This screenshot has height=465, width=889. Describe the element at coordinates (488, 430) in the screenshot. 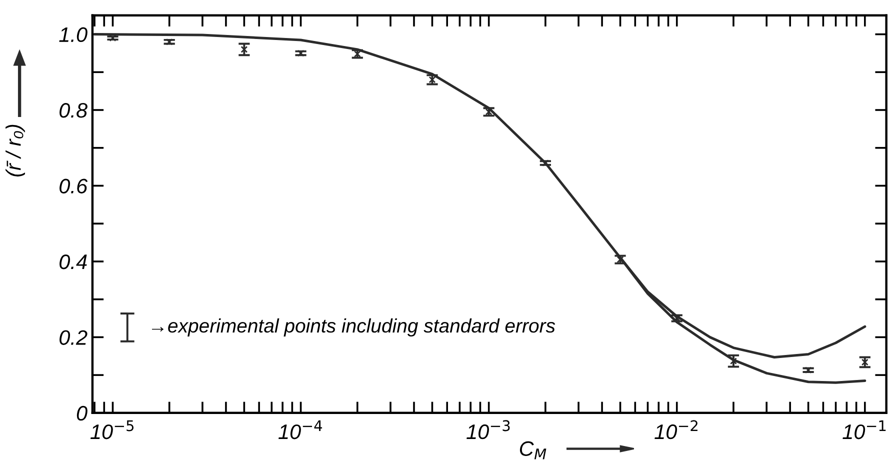

I see `x-tick-label: 10$^{−3}$` at that location.